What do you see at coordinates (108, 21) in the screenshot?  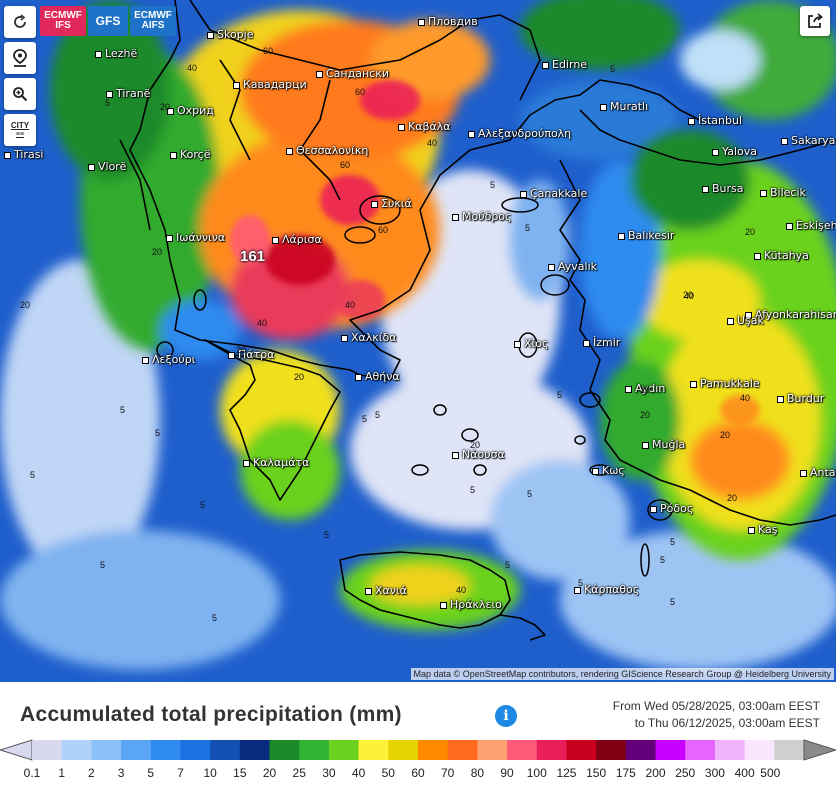 I see `model-tab-gfs: GFS` at bounding box center [108, 21].